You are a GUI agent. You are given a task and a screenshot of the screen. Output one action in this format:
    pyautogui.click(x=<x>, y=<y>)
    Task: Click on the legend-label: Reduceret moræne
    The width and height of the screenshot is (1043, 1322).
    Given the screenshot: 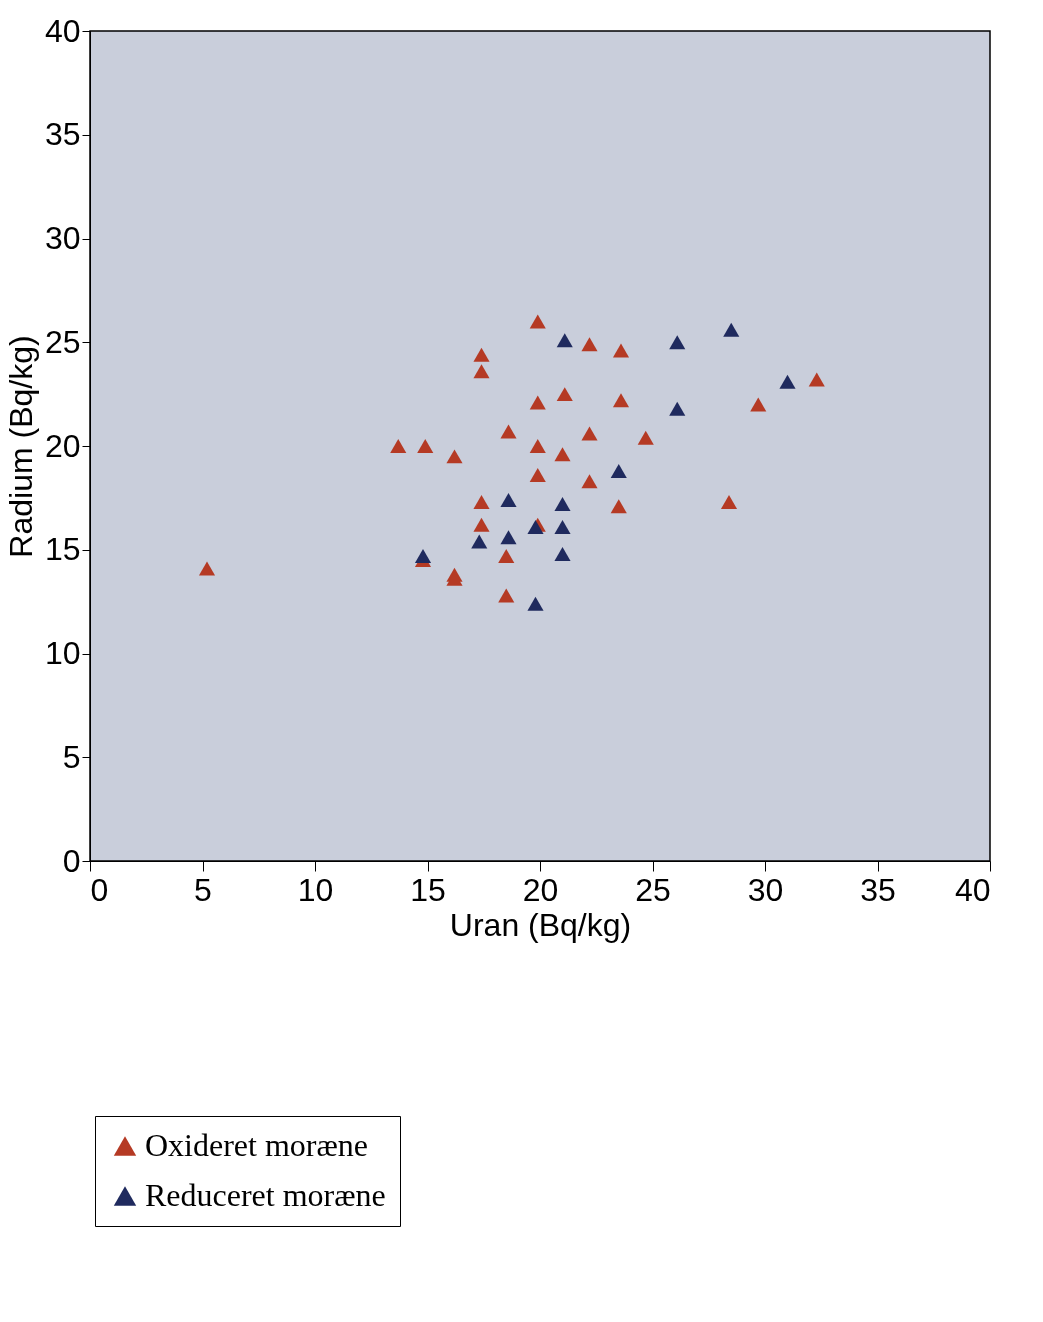 What is the action you would take?
    pyautogui.click(x=265, y=1195)
    